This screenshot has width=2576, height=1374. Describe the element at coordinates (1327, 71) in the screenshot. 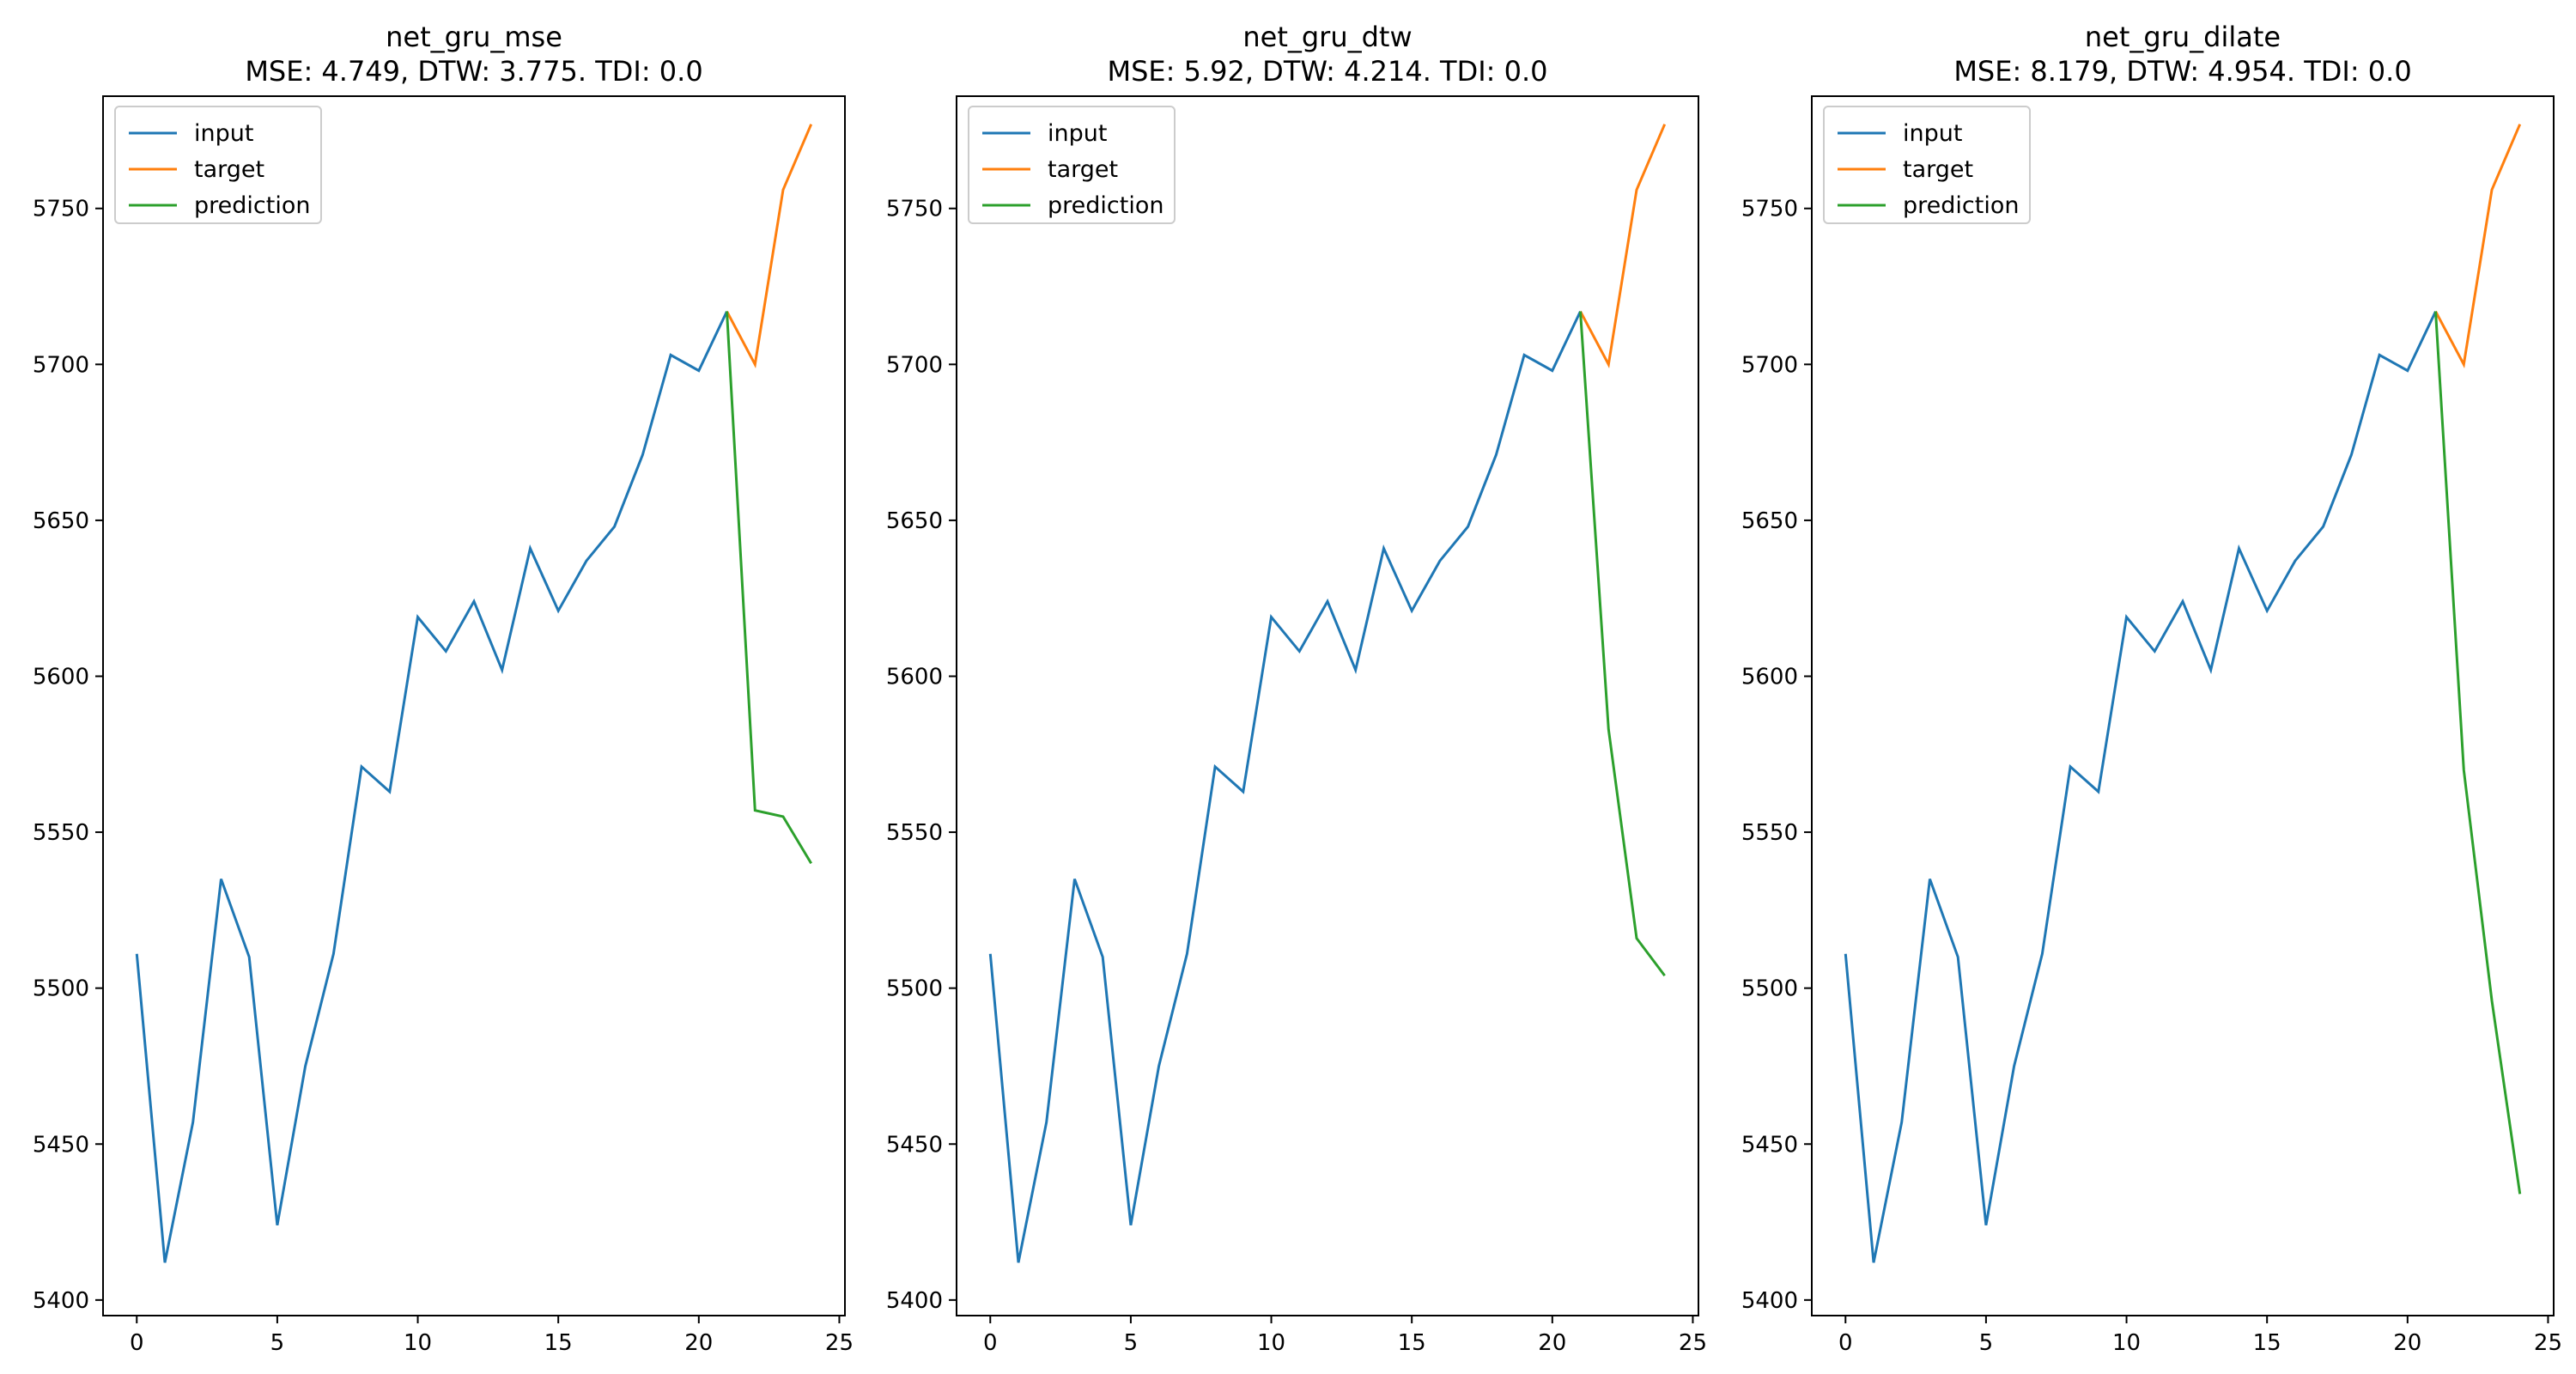

I see `chart-subtitle: MSE: 5.92, DTW: 4.214. TDI: 0.0` at that location.